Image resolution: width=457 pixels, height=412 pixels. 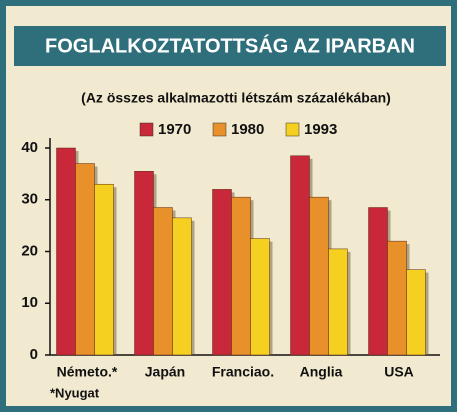 I want to click on legend-label: 1980, so click(x=247, y=129).